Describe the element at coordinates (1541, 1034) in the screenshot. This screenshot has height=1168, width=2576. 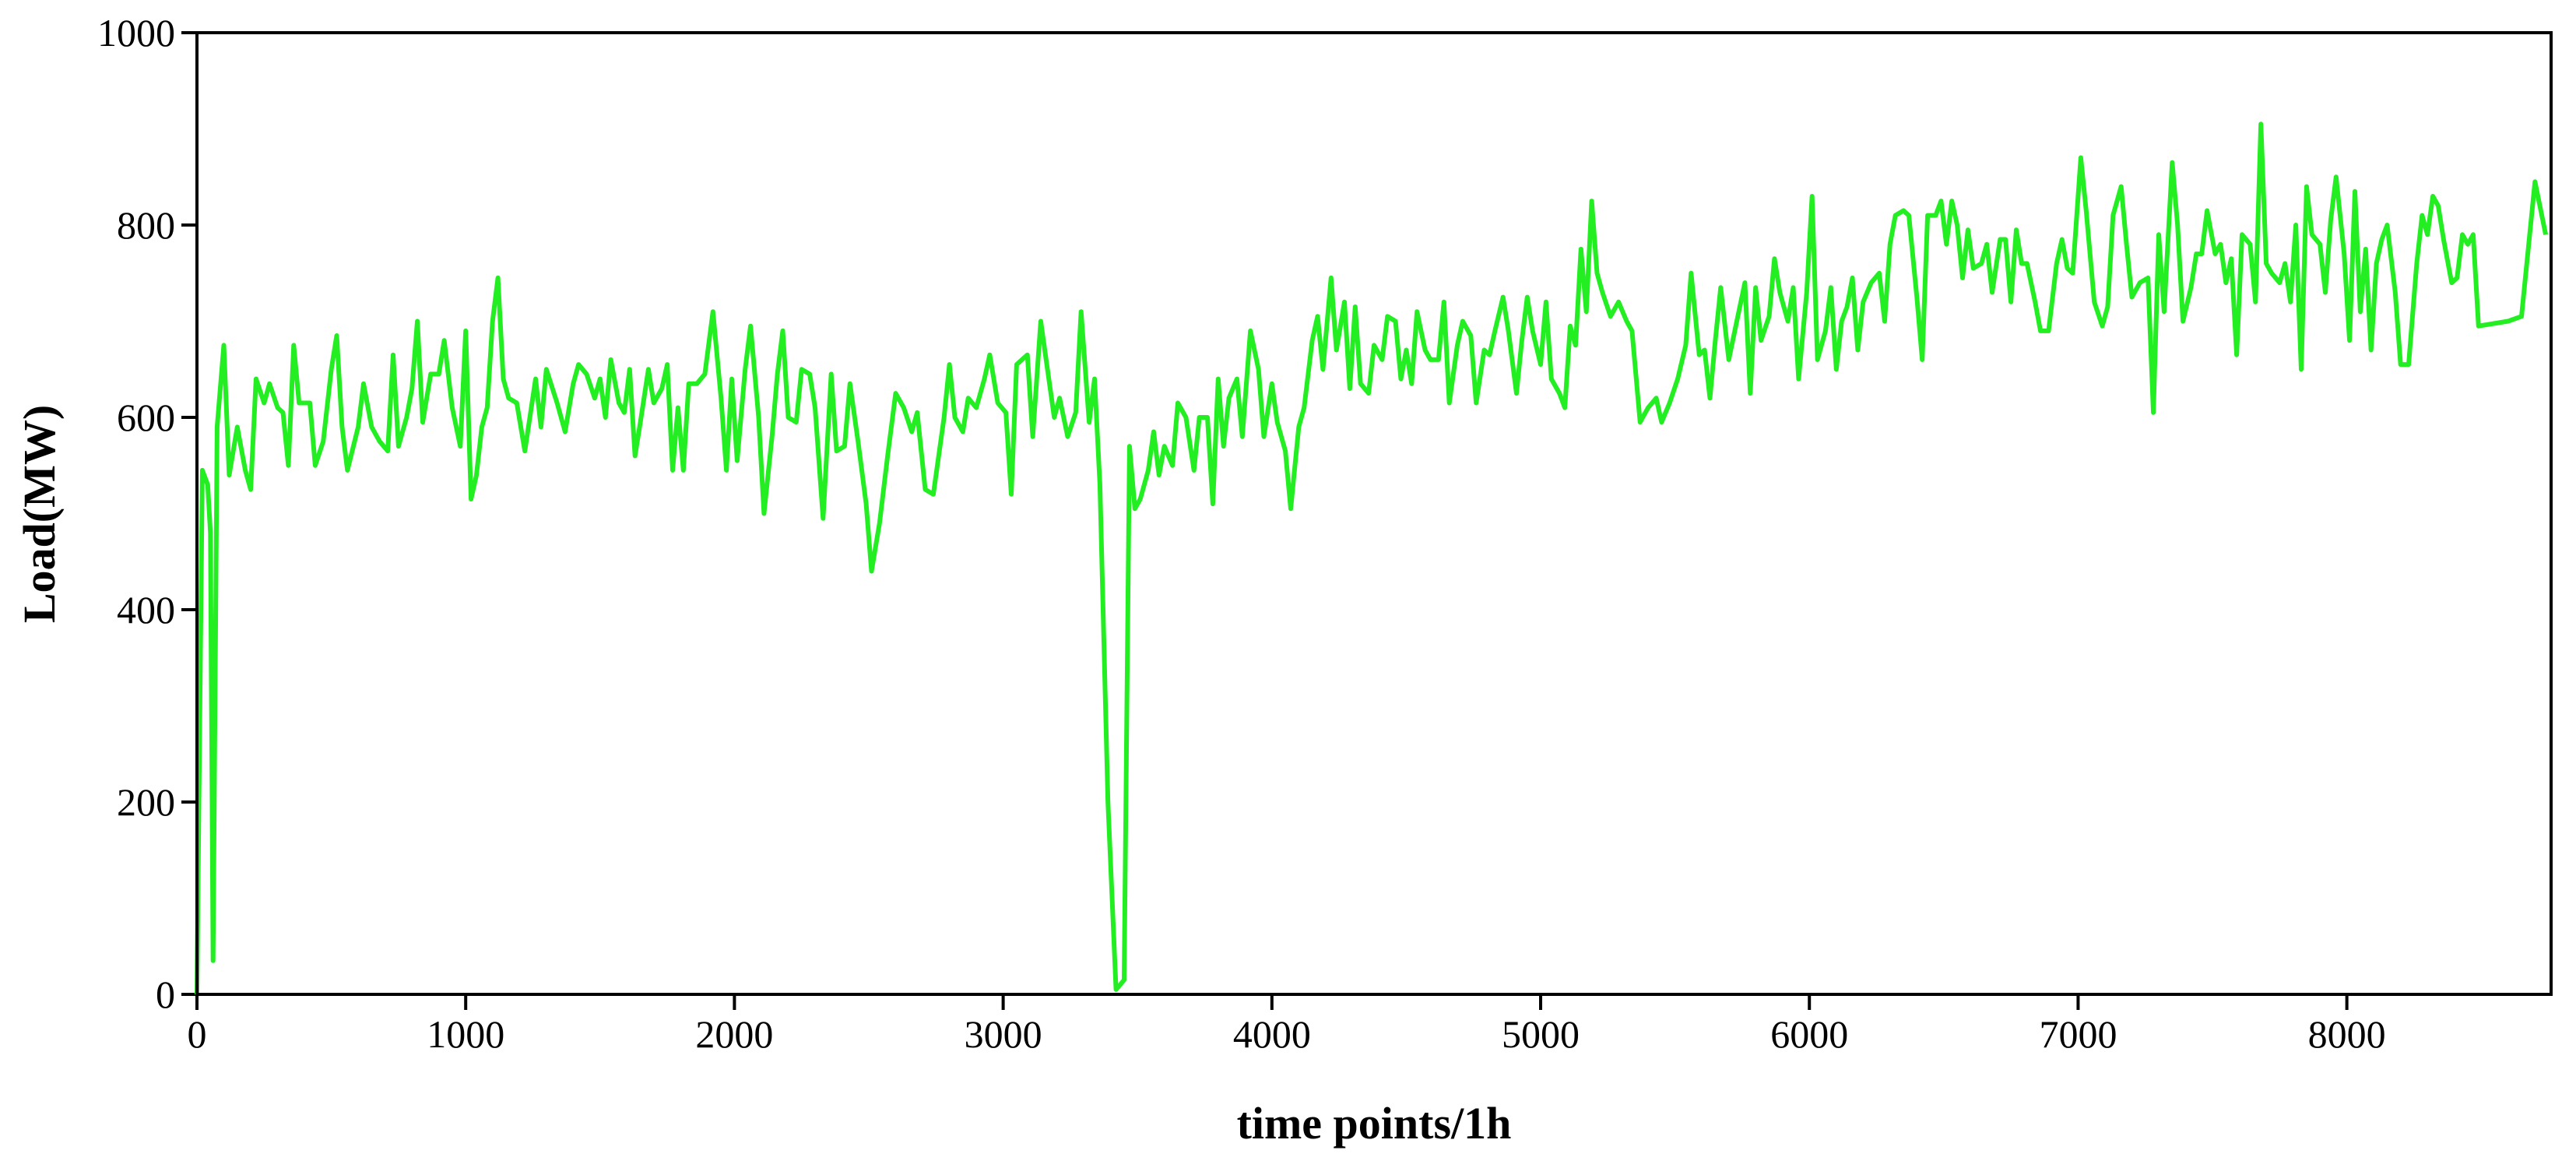
I see `x-tick-label: 5000` at that location.